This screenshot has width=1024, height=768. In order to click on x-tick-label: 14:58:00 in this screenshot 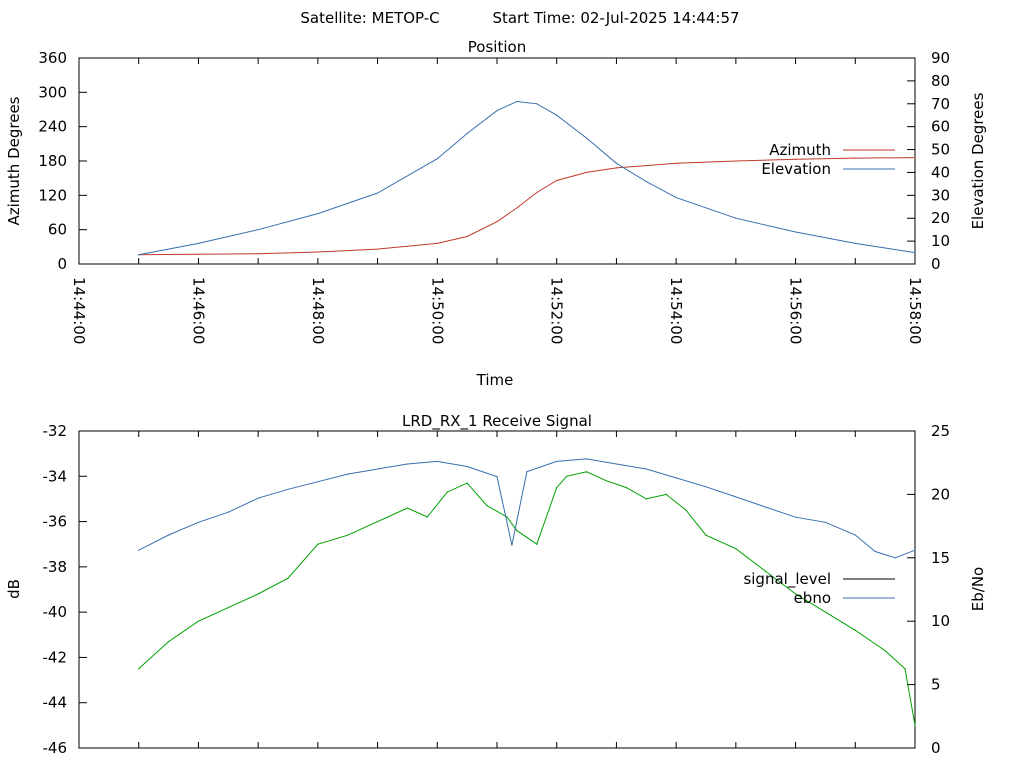, I will do `click(915, 310)`.